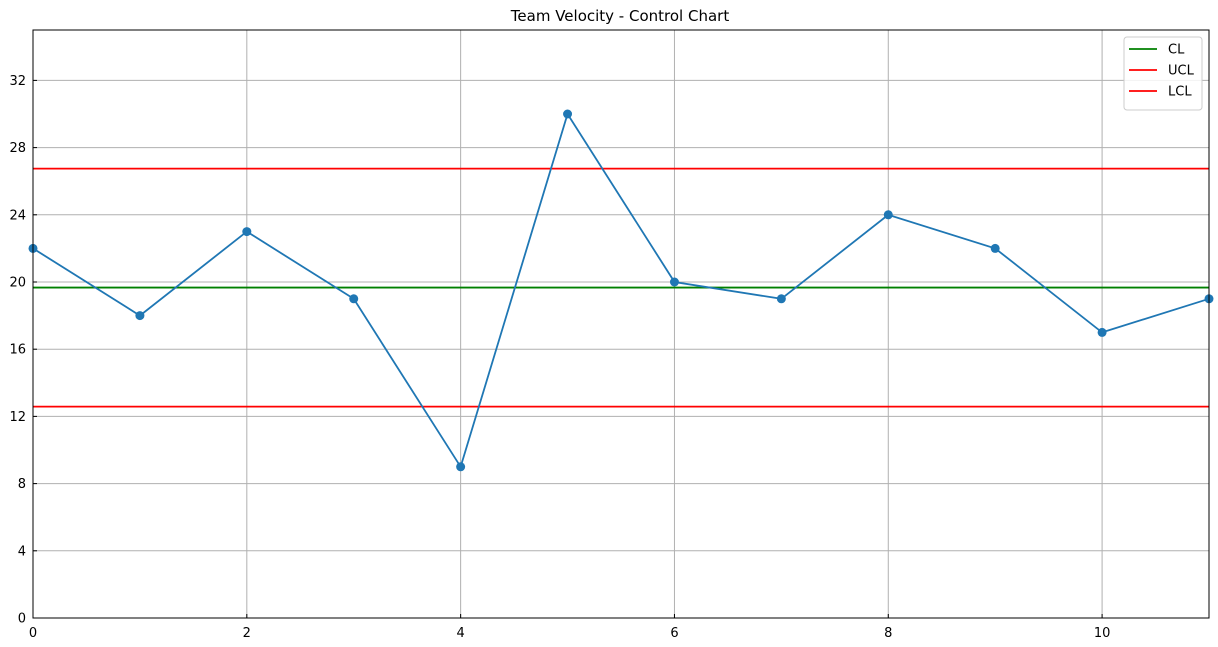  What do you see at coordinates (17, 417) in the screenshot?
I see `y-tick-label: 12` at bounding box center [17, 417].